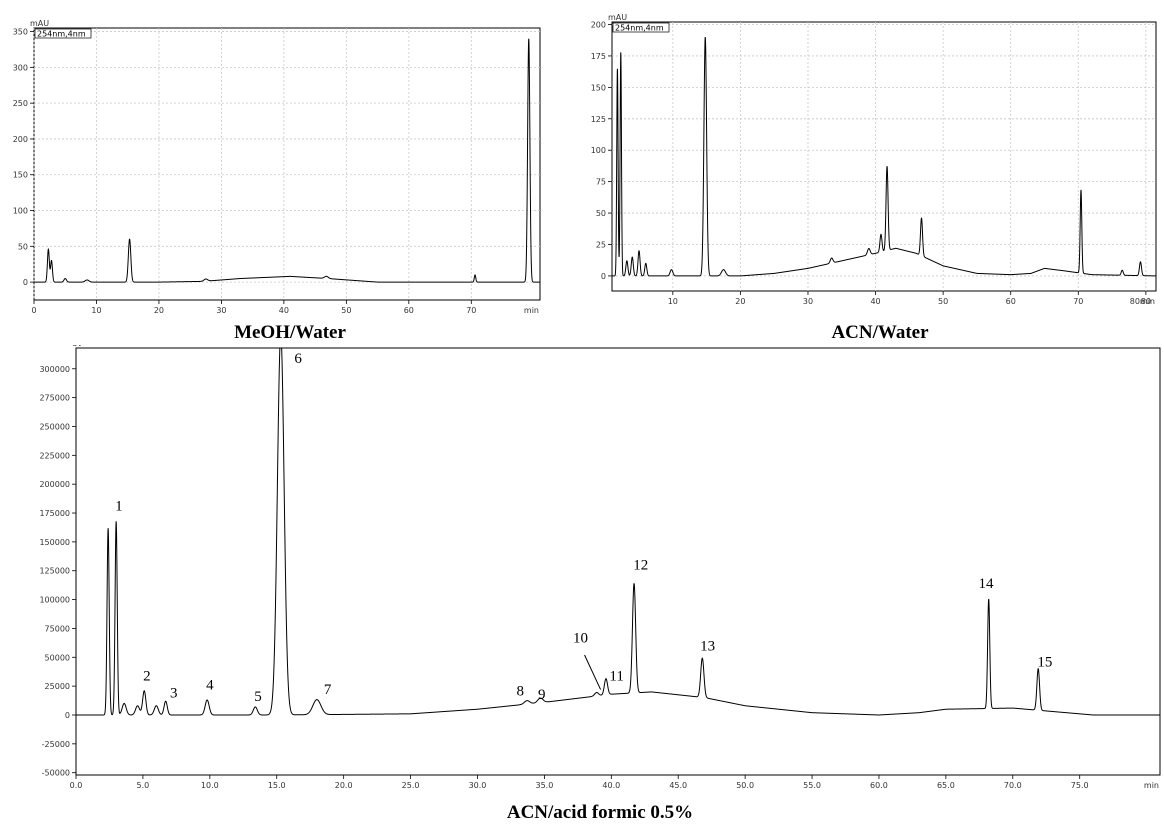  I want to click on acnw-ytick-label: 50, so click(601, 213).